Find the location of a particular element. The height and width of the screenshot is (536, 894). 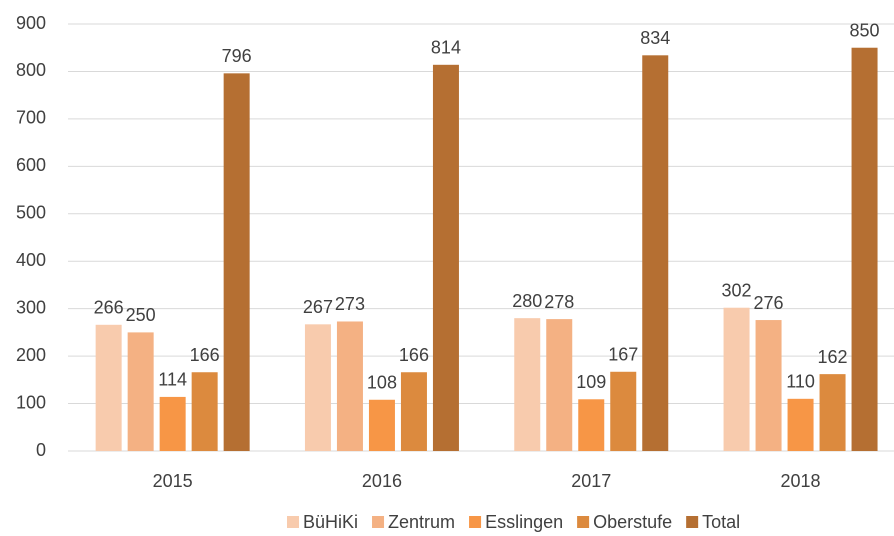

data-label: 276 is located at coordinates (769, 303).